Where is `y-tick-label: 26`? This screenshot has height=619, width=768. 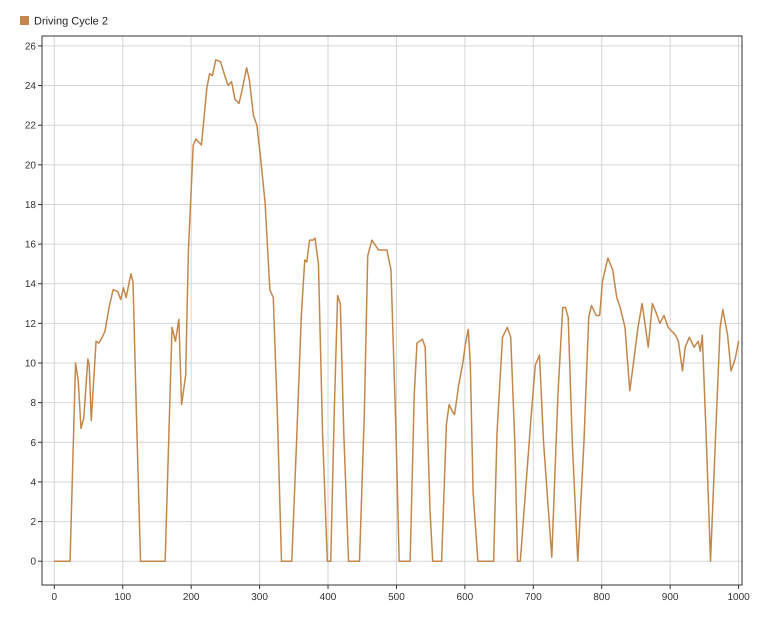
y-tick-label: 26 is located at coordinates (30, 46).